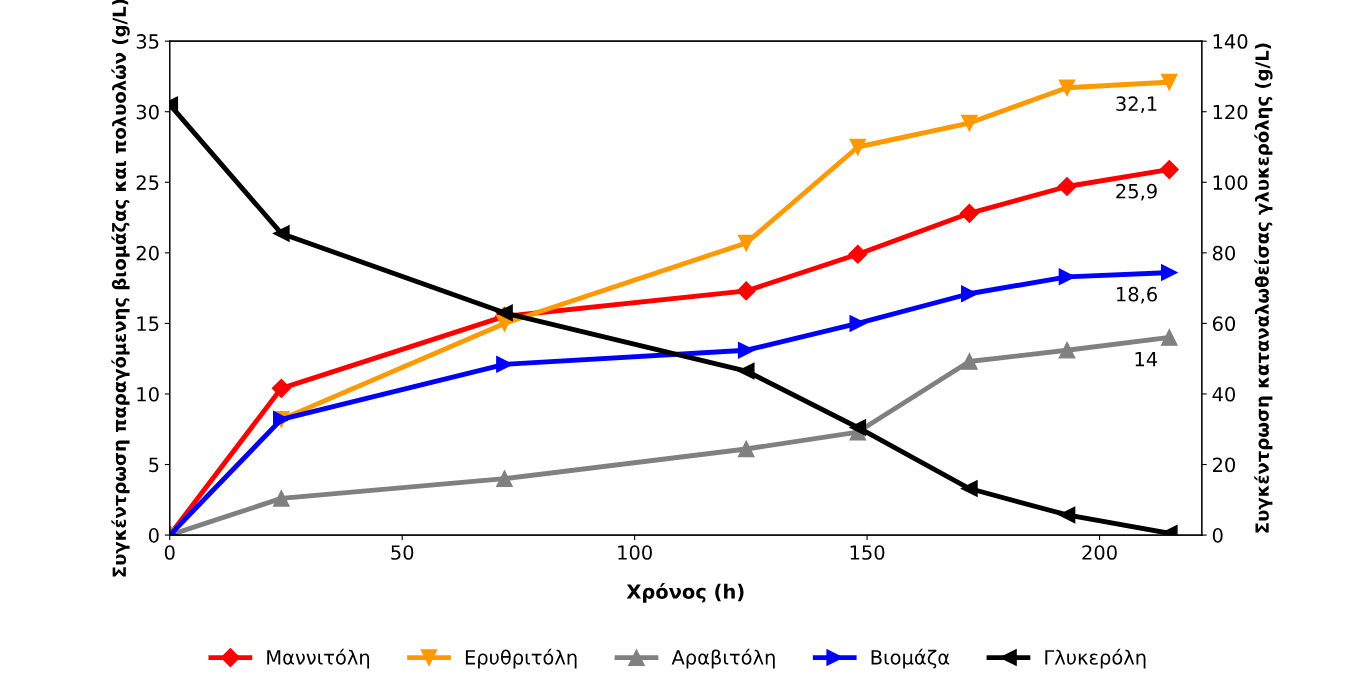 This screenshot has width=1358, height=686. I want to click on y2-tick-label: 120, so click(1230, 112).